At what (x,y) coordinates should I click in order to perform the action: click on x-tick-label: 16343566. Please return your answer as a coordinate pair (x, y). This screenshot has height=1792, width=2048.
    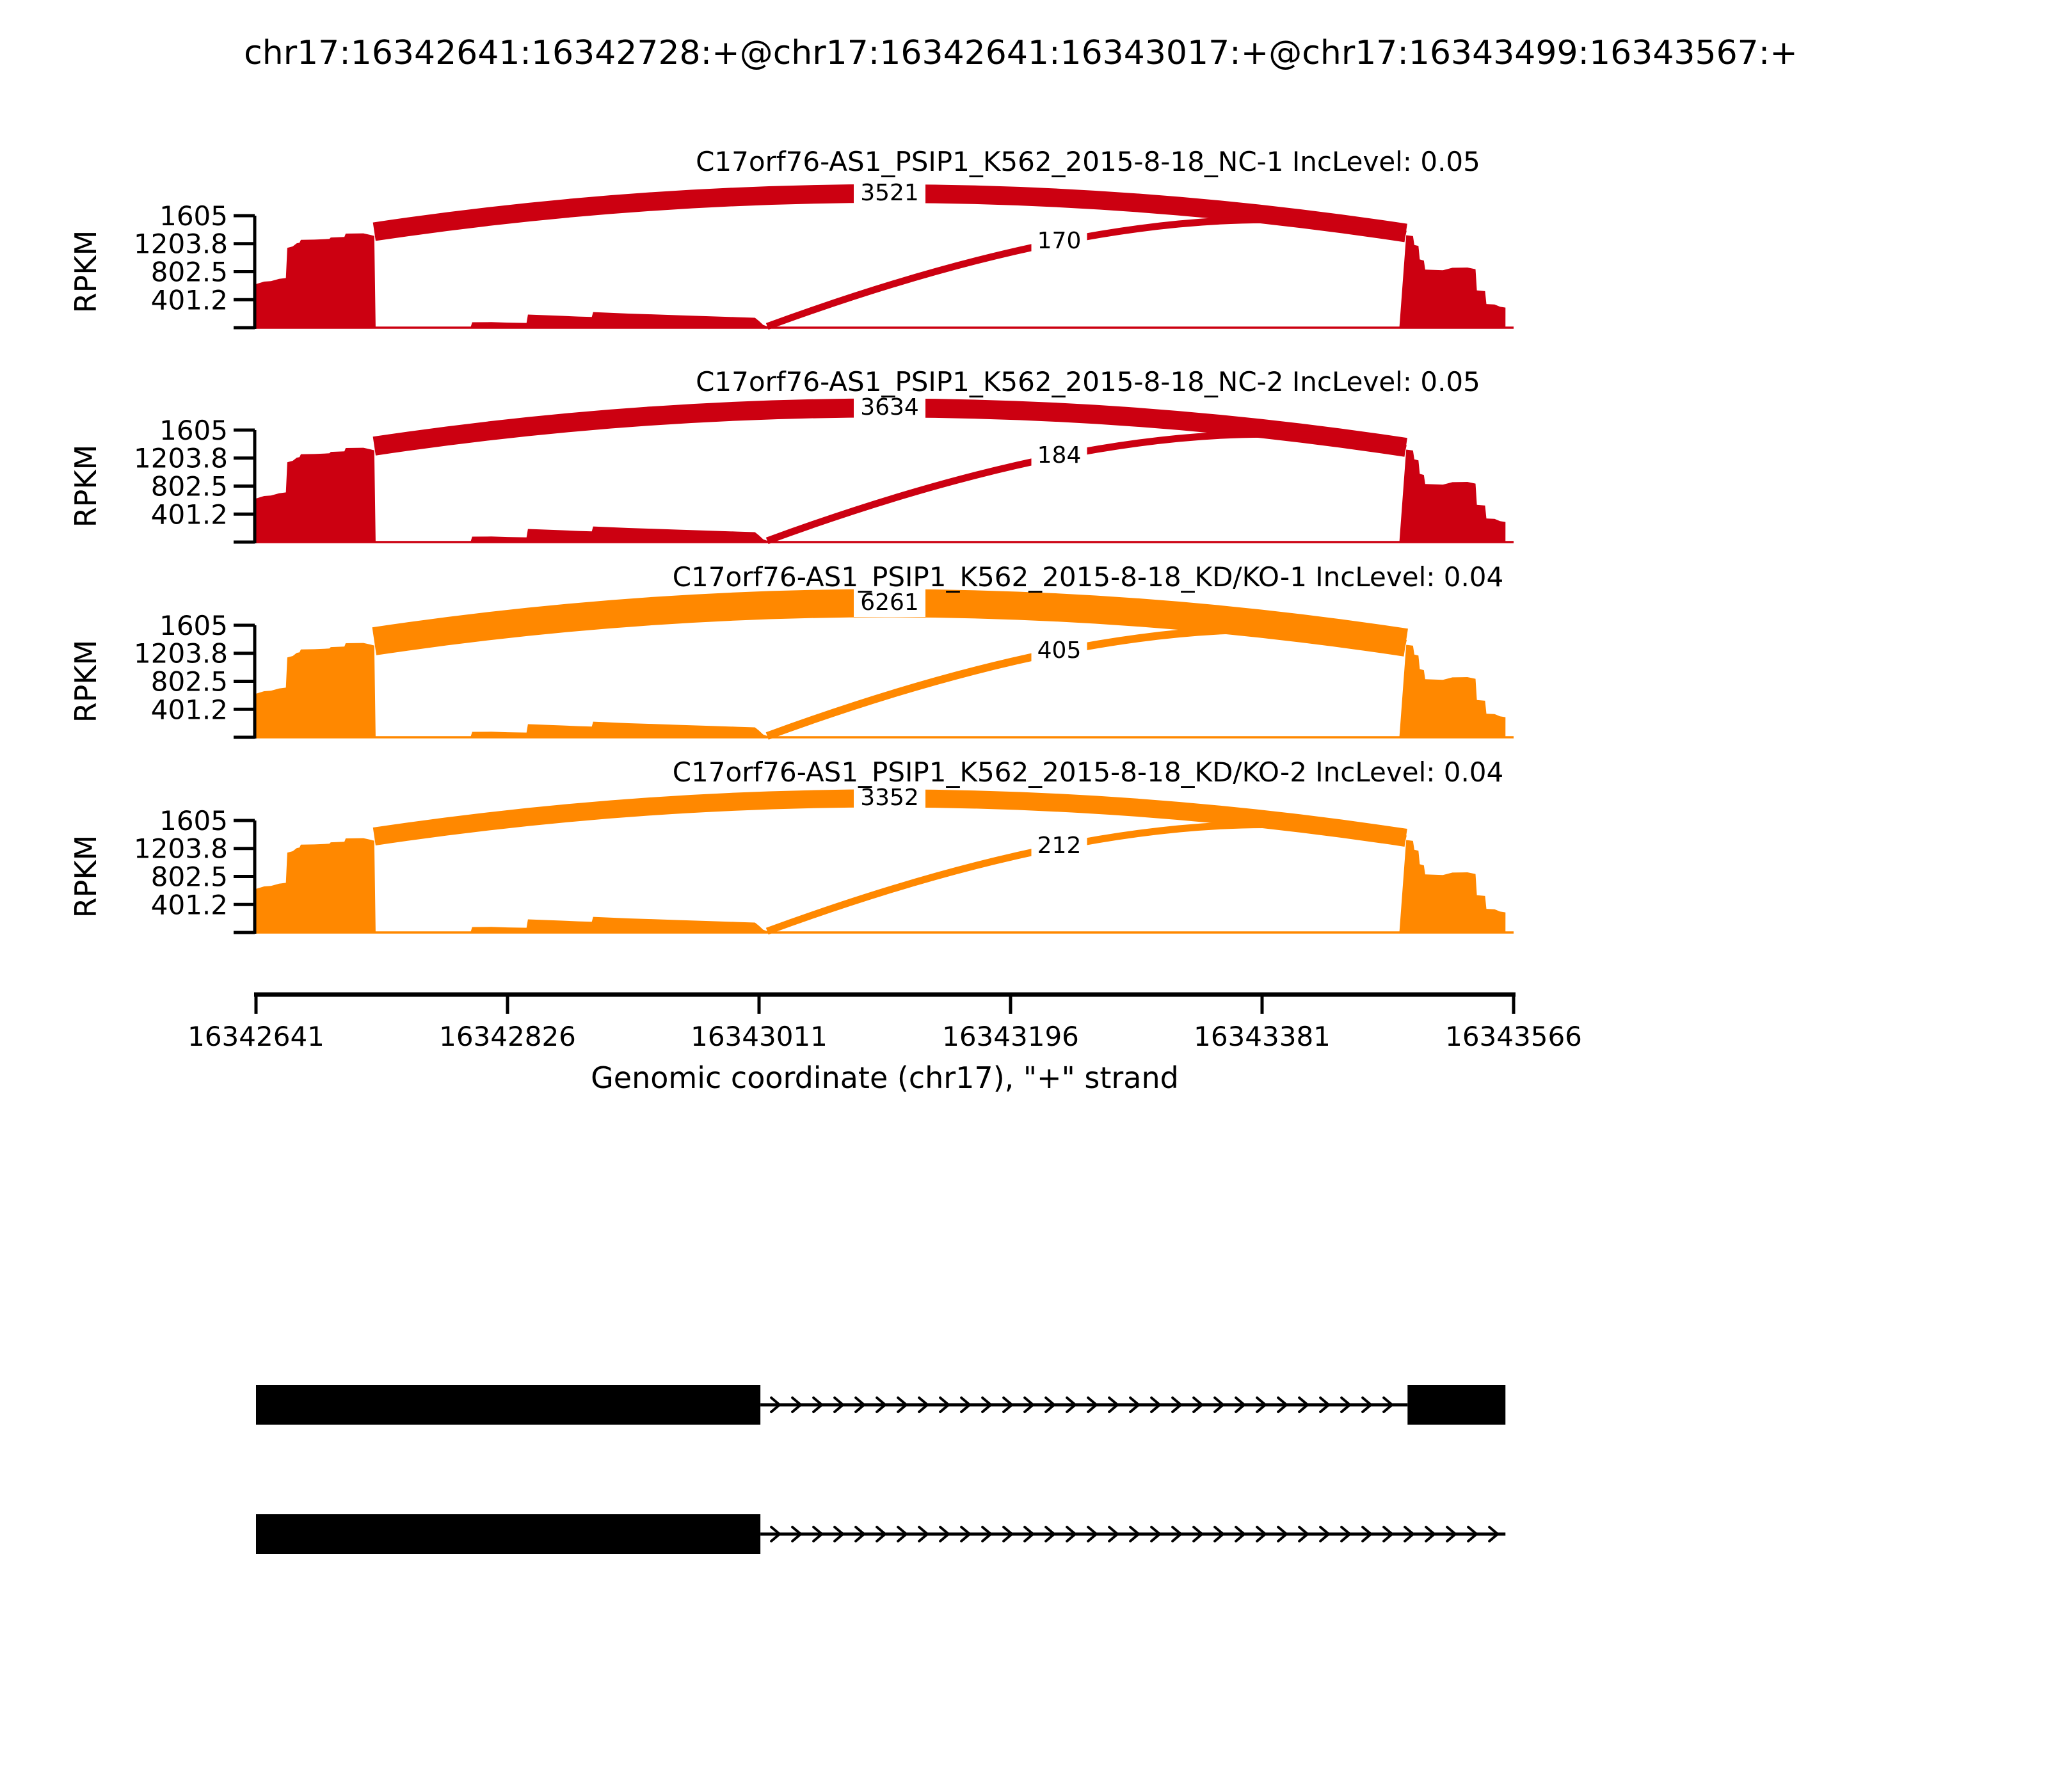
    Looking at the image, I should click on (1513, 1036).